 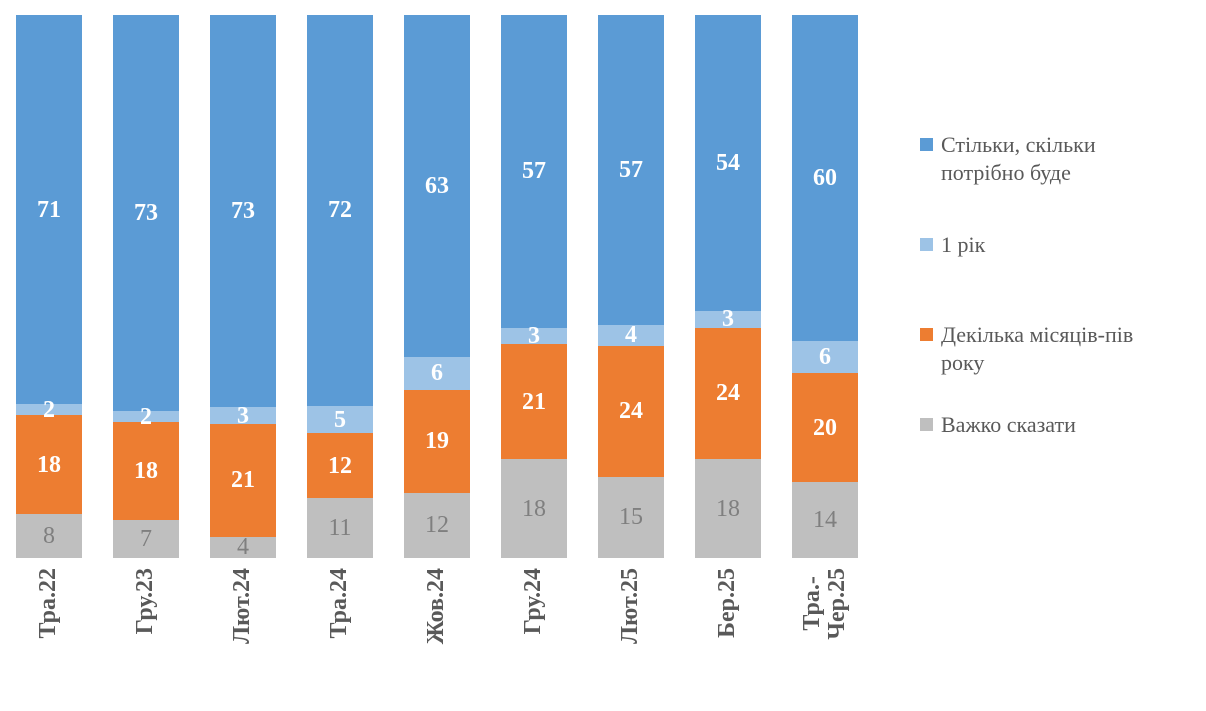 What do you see at coordinates (631, 638) in the screenshot?
I see `x-axis-label-cell: Лют.25` at bounding box center [631, 638].